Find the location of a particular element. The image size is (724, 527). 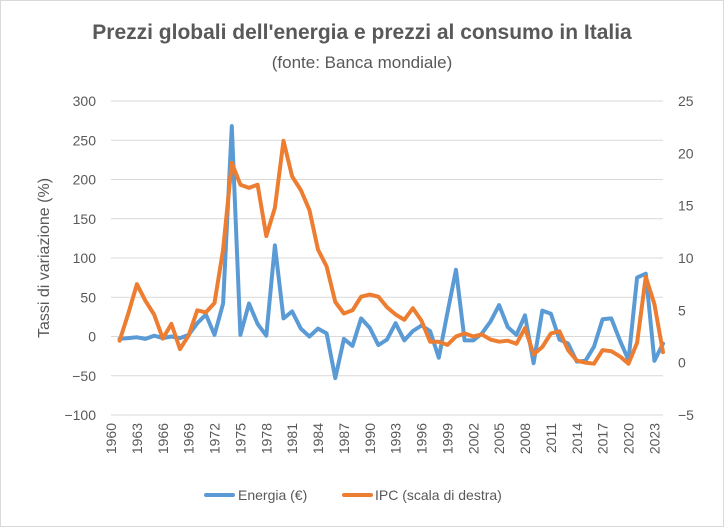

y-tick-label: −100 is located at coordinates (80, 415).